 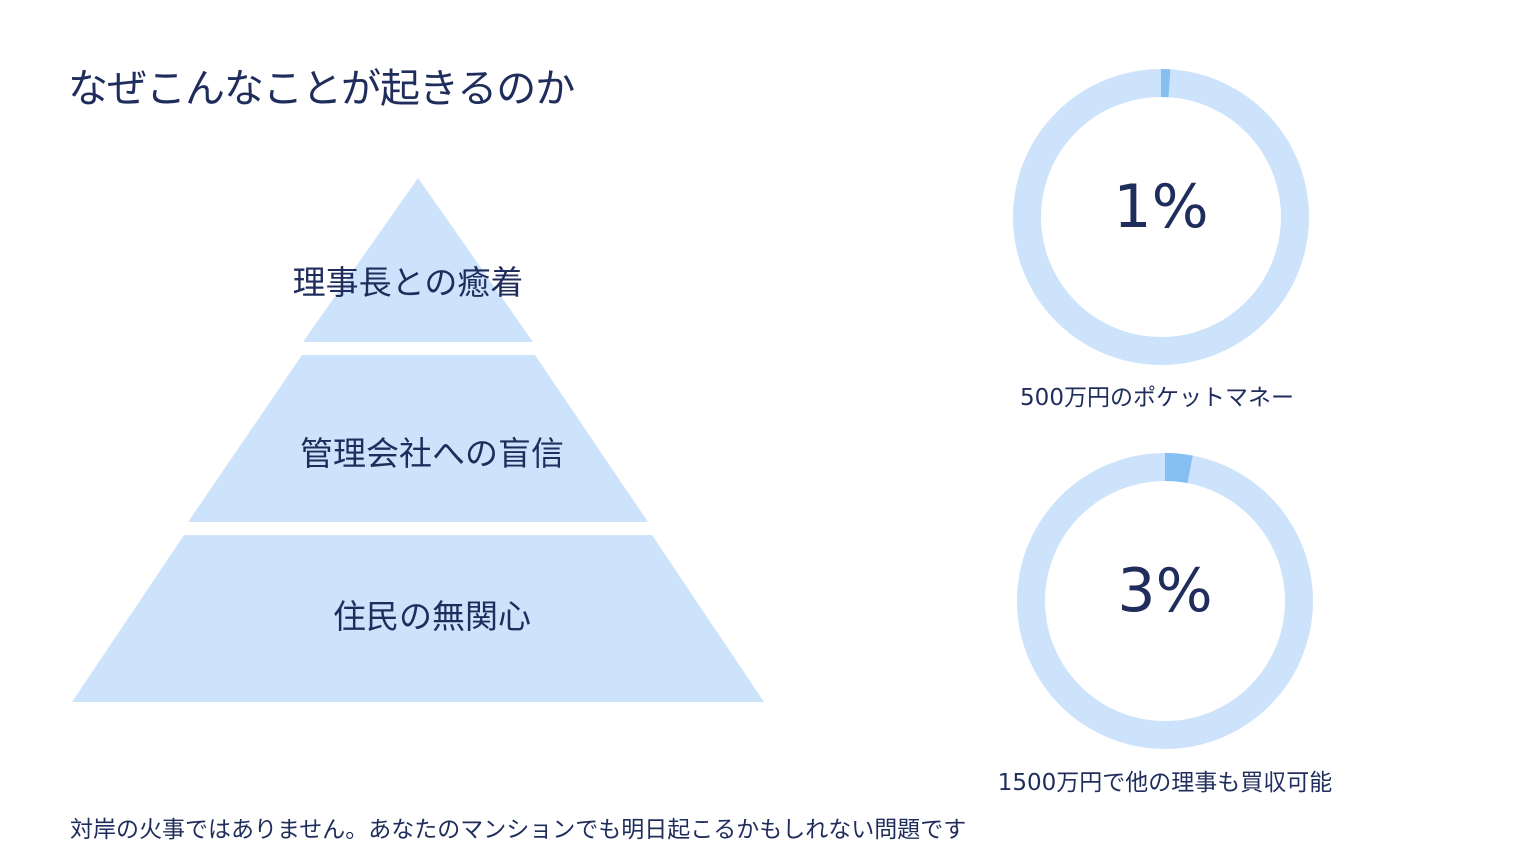 I want to click on pyramid-tier-label-top: 理事長との癒着, so click(x=408, y=282).